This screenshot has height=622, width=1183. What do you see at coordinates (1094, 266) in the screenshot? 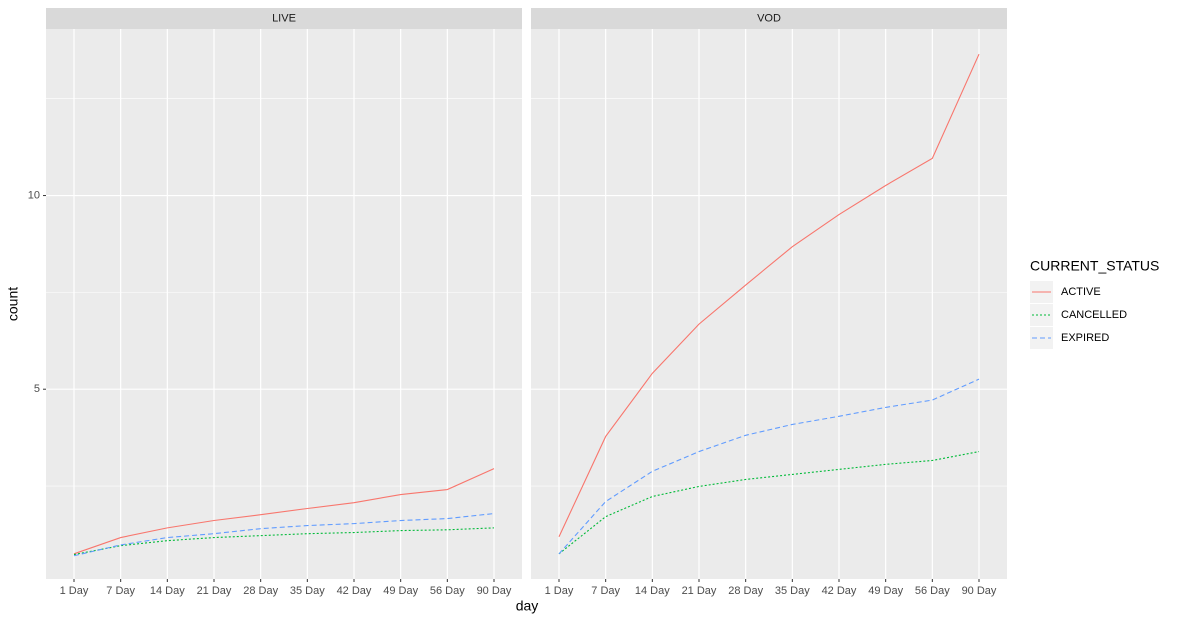
I see `legend-title: CURRENT_STATUS` at bounding box center [1094, 266].